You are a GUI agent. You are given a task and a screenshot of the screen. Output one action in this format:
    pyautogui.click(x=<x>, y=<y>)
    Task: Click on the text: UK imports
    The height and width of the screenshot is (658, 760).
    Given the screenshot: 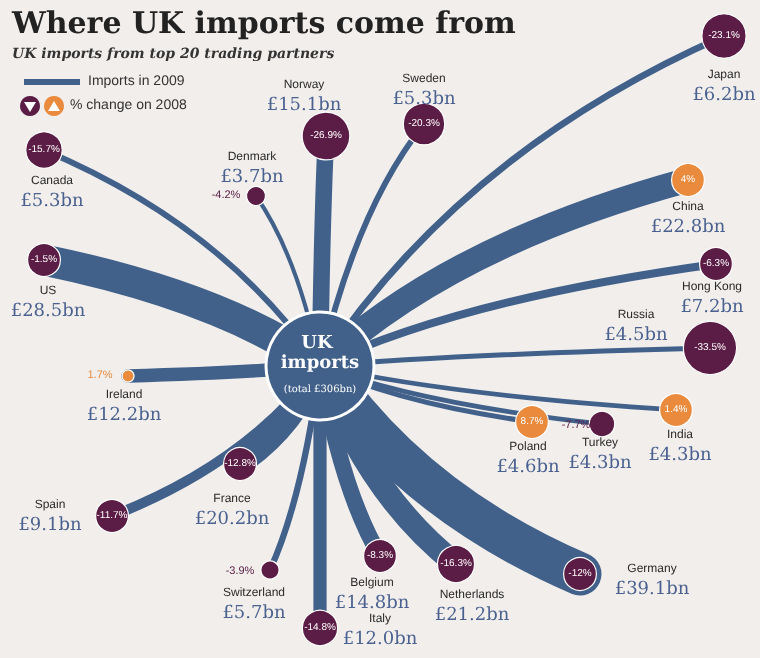 What is the action you would take?
    pyautogui.click(x=320, y=354)
    